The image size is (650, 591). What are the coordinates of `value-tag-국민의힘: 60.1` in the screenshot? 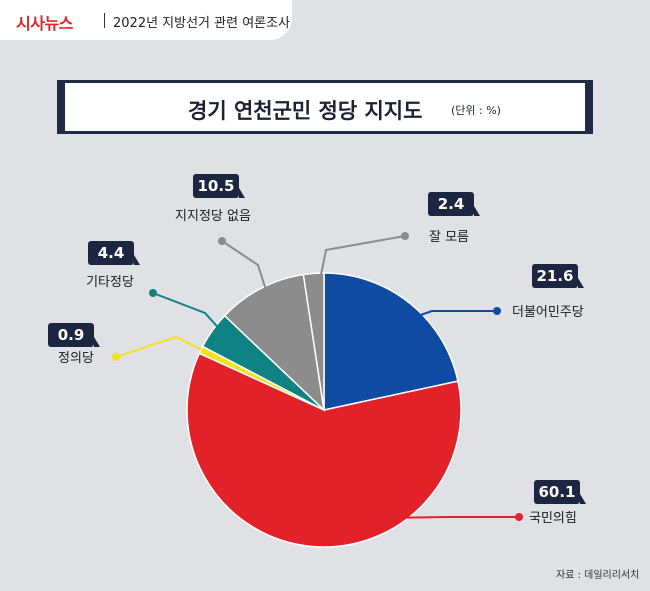 It's located at (560, 492).